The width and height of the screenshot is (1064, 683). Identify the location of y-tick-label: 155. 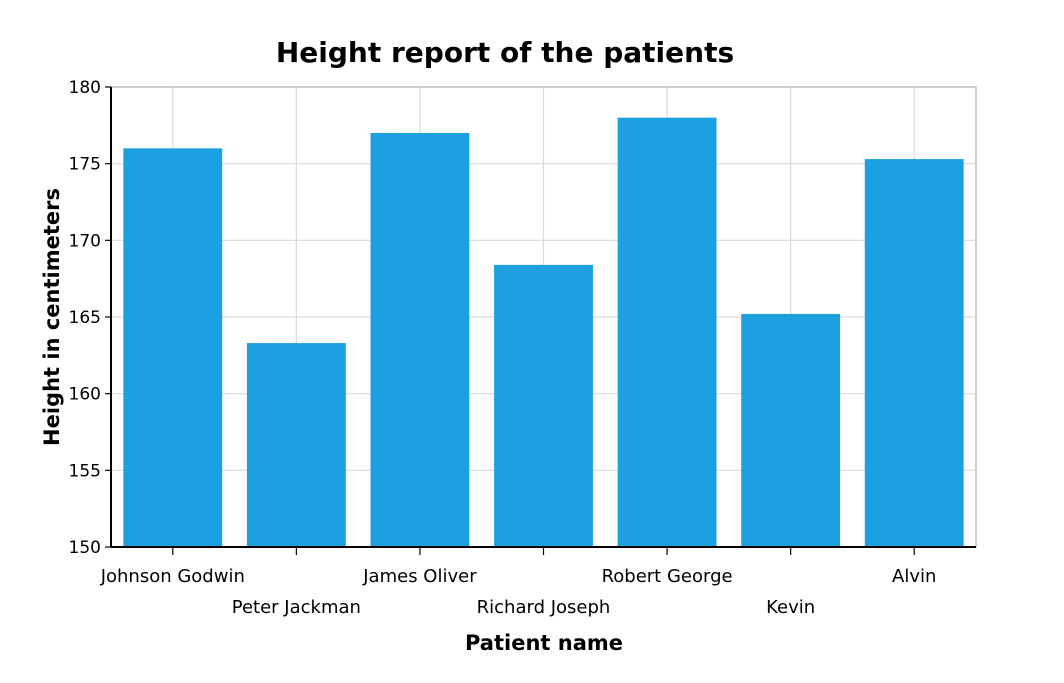
(85, 471).